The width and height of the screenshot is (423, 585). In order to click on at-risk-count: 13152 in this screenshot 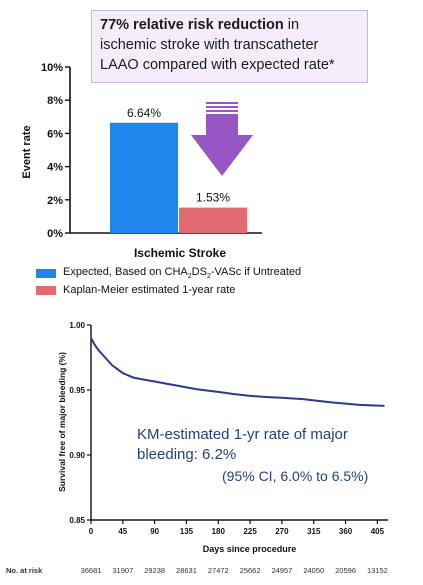, I will do `click(377, 570)`.